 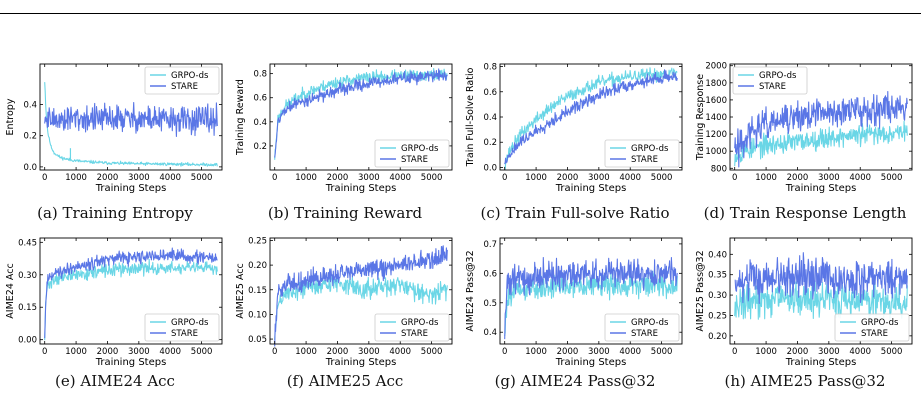 I want to click on caption-full-solve-ratio: (c) Train Full-solve Ratio, so click(x=575, y=213).